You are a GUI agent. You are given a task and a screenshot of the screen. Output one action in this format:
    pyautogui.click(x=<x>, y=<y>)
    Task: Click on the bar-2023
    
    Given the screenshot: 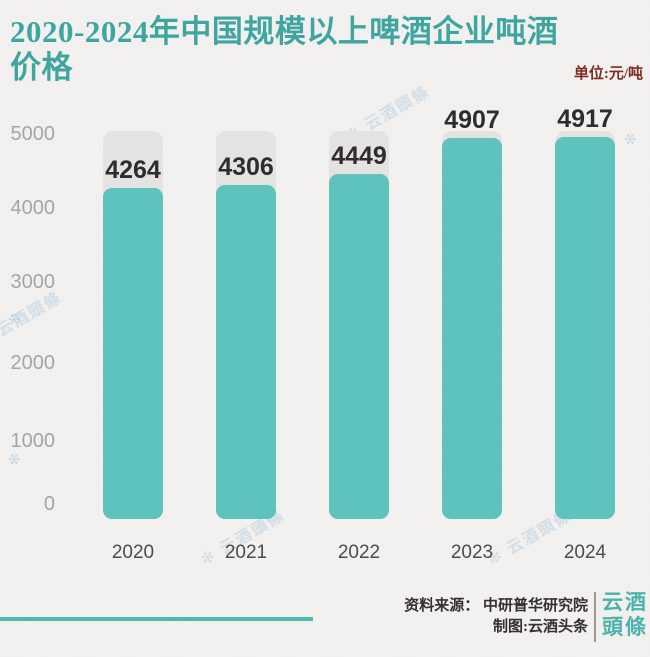 What is the action you would take?
    pyautogui.click(x=472, y=328)
    